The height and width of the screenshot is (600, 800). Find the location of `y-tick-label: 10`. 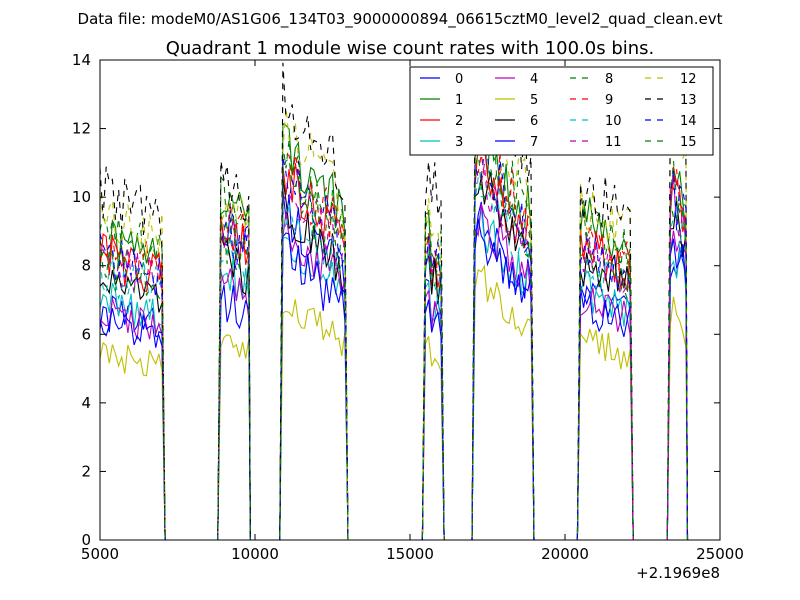

y-tick-label: 10 is located at coordinates (81, 197).